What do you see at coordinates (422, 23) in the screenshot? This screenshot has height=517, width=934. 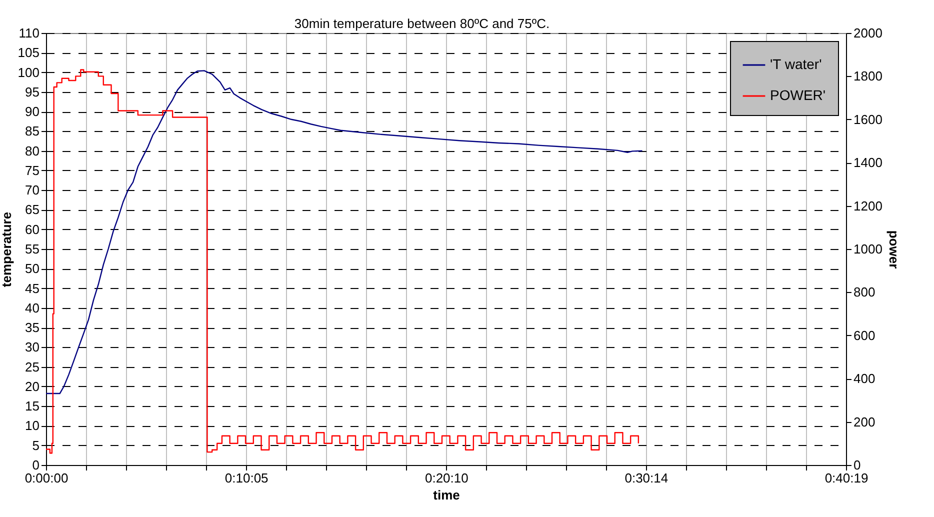 I see `text: 30min temperature between 80ºC and 75ºC.` at bounding box center [422, 23].